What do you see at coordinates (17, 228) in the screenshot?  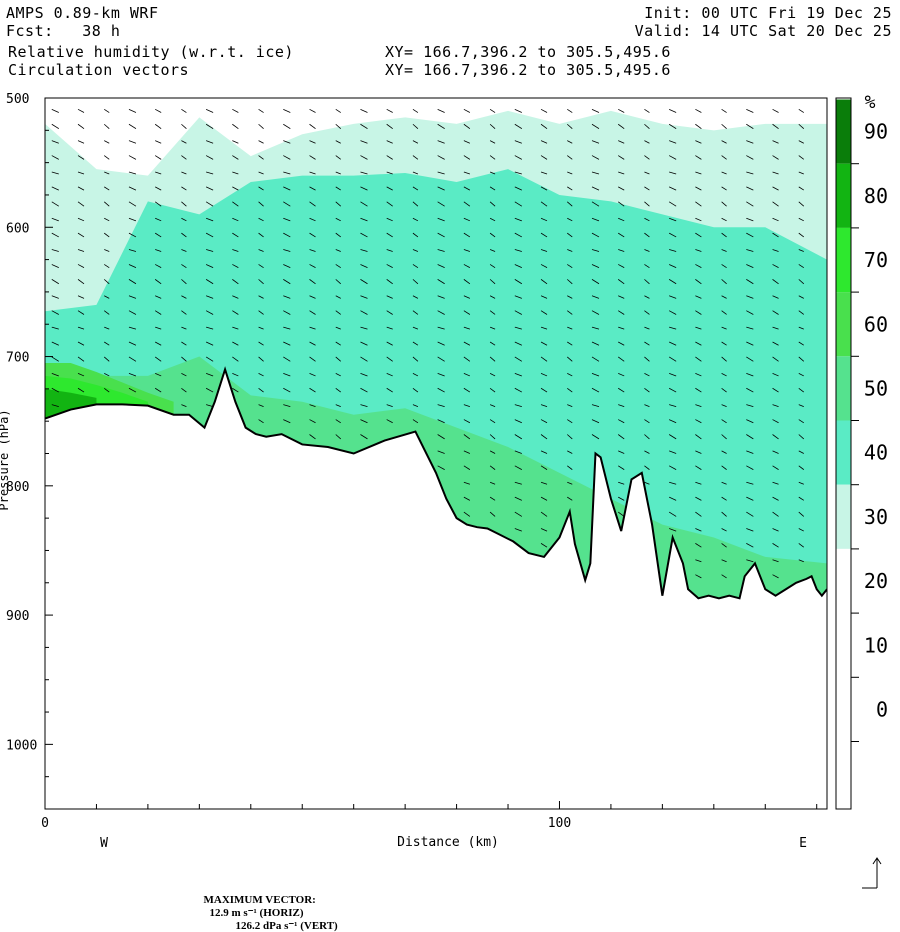 I see `y-tick-label: 600` at bounding box center [17, 228].